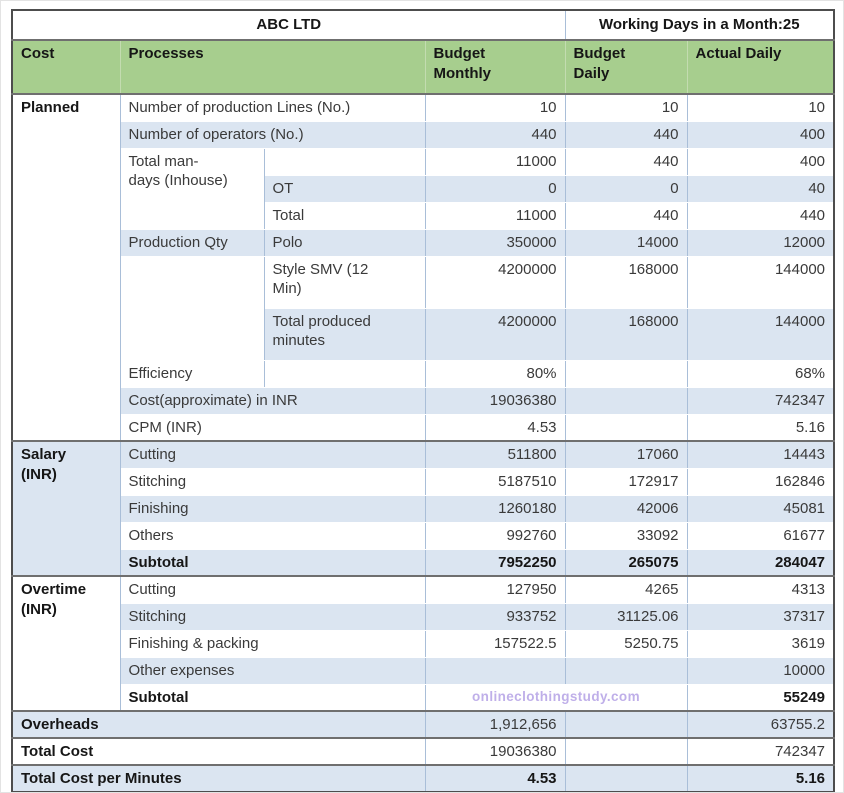  I want to click on table-cell: 5187510, so click(495, 481).